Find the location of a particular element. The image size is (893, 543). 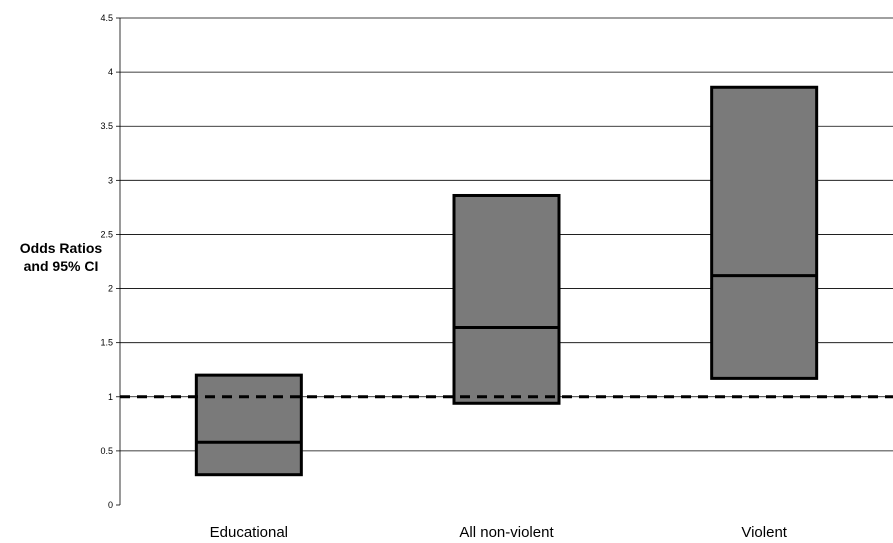

category-labels: Educational All non-violent Violent is located at coordinates (499, 532).